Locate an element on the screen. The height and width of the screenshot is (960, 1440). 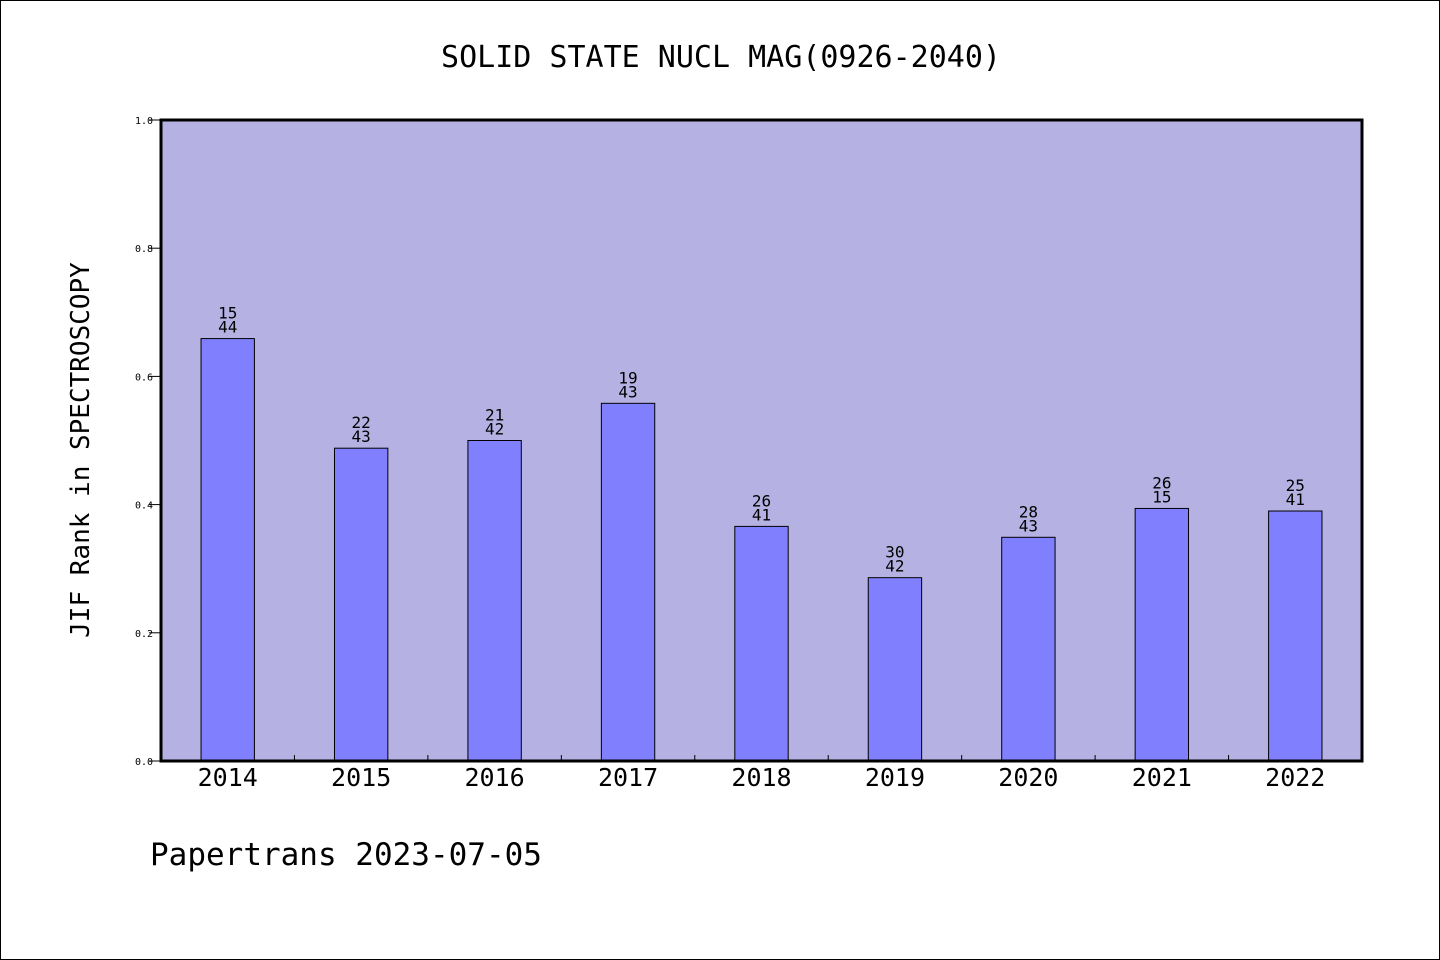
bar-2016 is located at coordinates (494, 601).